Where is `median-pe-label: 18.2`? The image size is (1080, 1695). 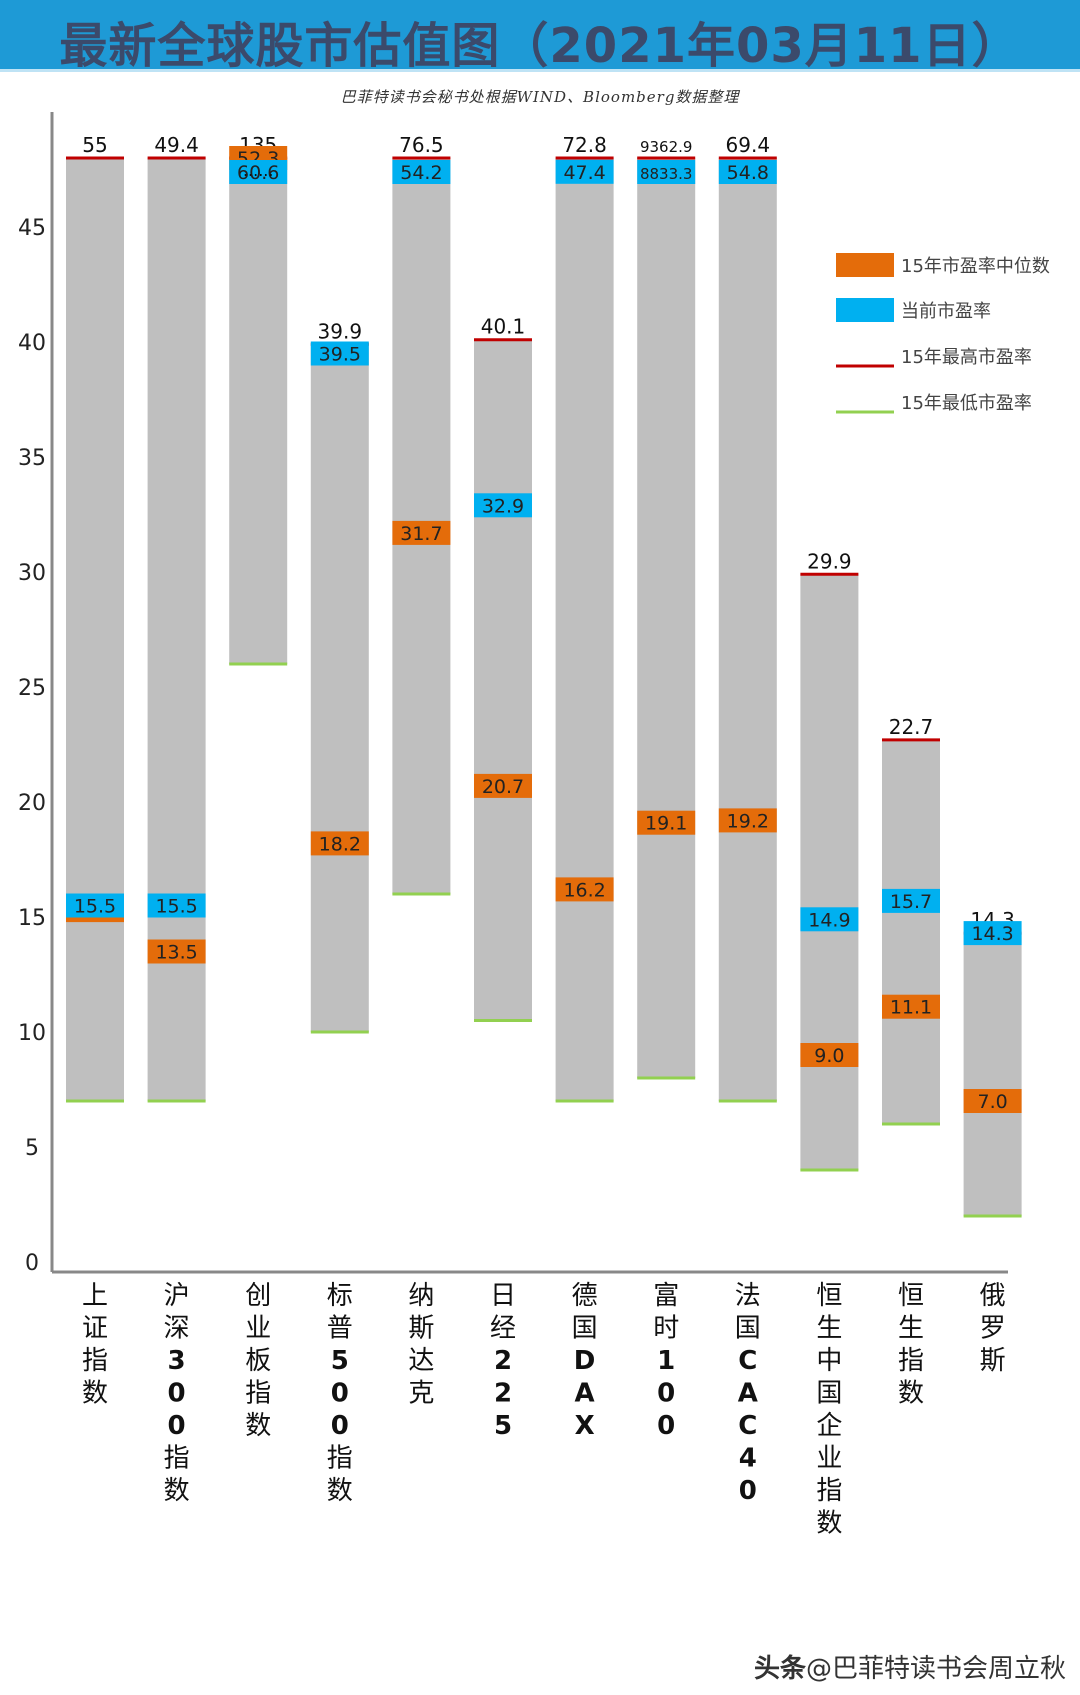 median-pe-label: 18.2 is located at coordinates (340, 844).